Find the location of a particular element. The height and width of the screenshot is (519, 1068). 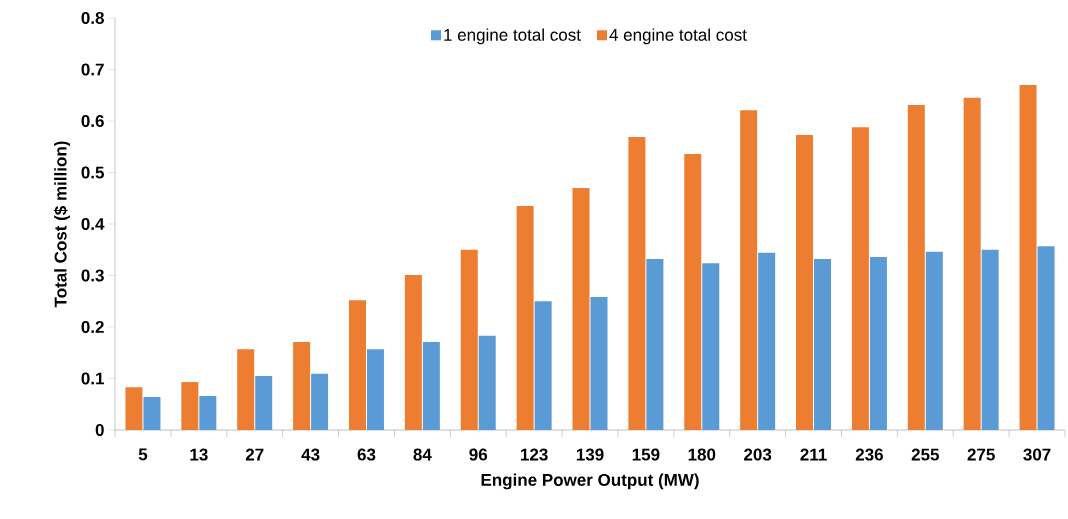

y-axis-title: Total Cost ($ million) is located at coordinates (61, 224).